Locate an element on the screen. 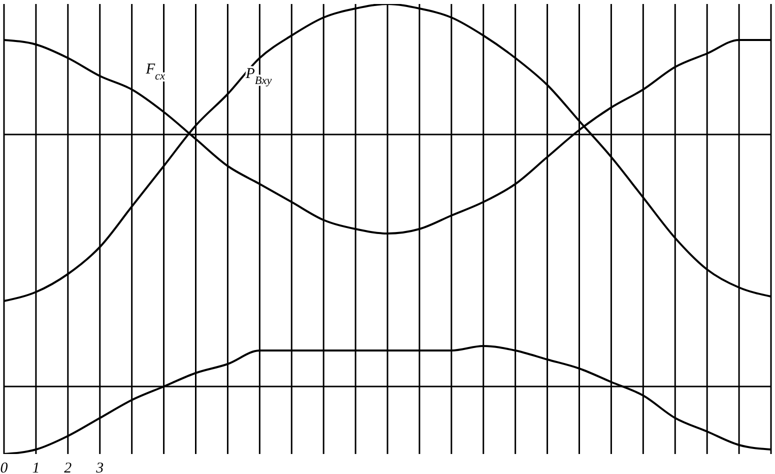  x-tick-label: 2 is located at coordinates (68, 467).